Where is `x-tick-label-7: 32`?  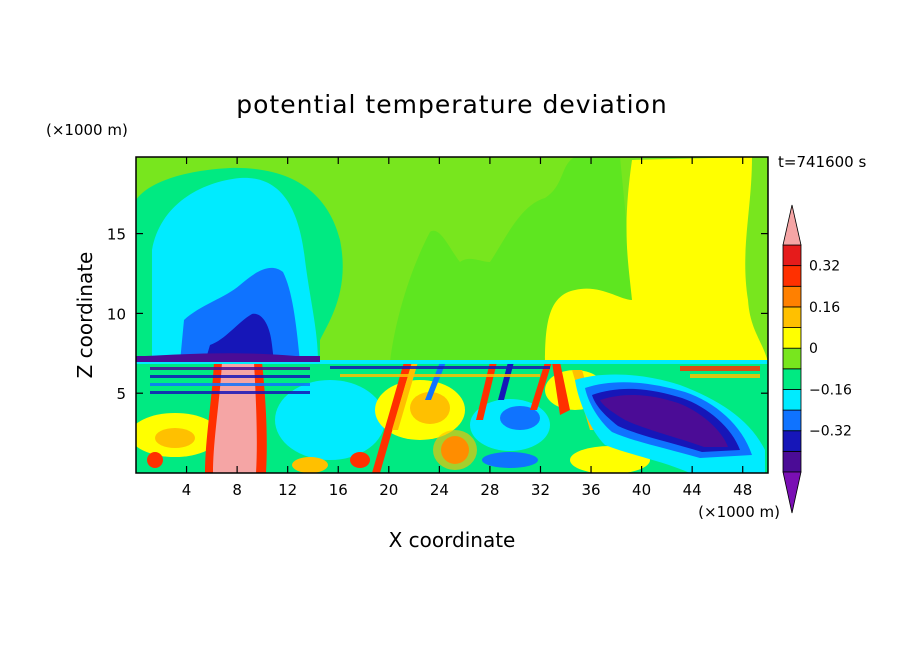
x-tick-label-7: 32 is located at coordinates (540, 490).